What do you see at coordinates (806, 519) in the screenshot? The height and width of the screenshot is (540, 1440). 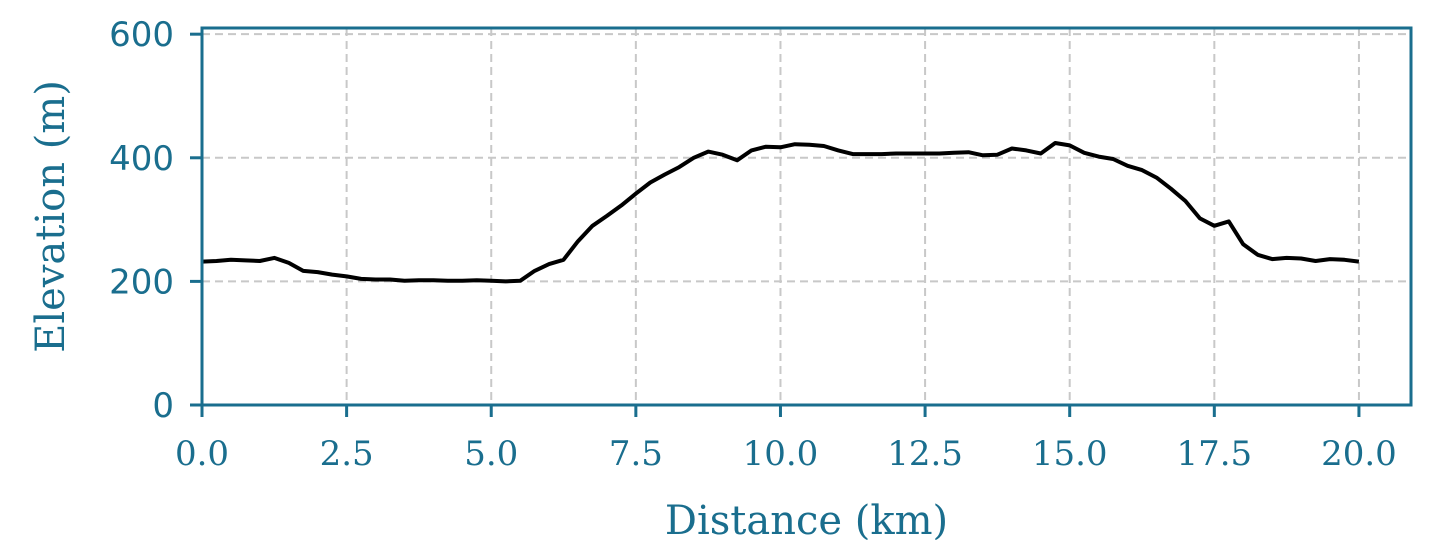 I see `x-axis-label: Distance (km)` at bounding box center [806, 519].